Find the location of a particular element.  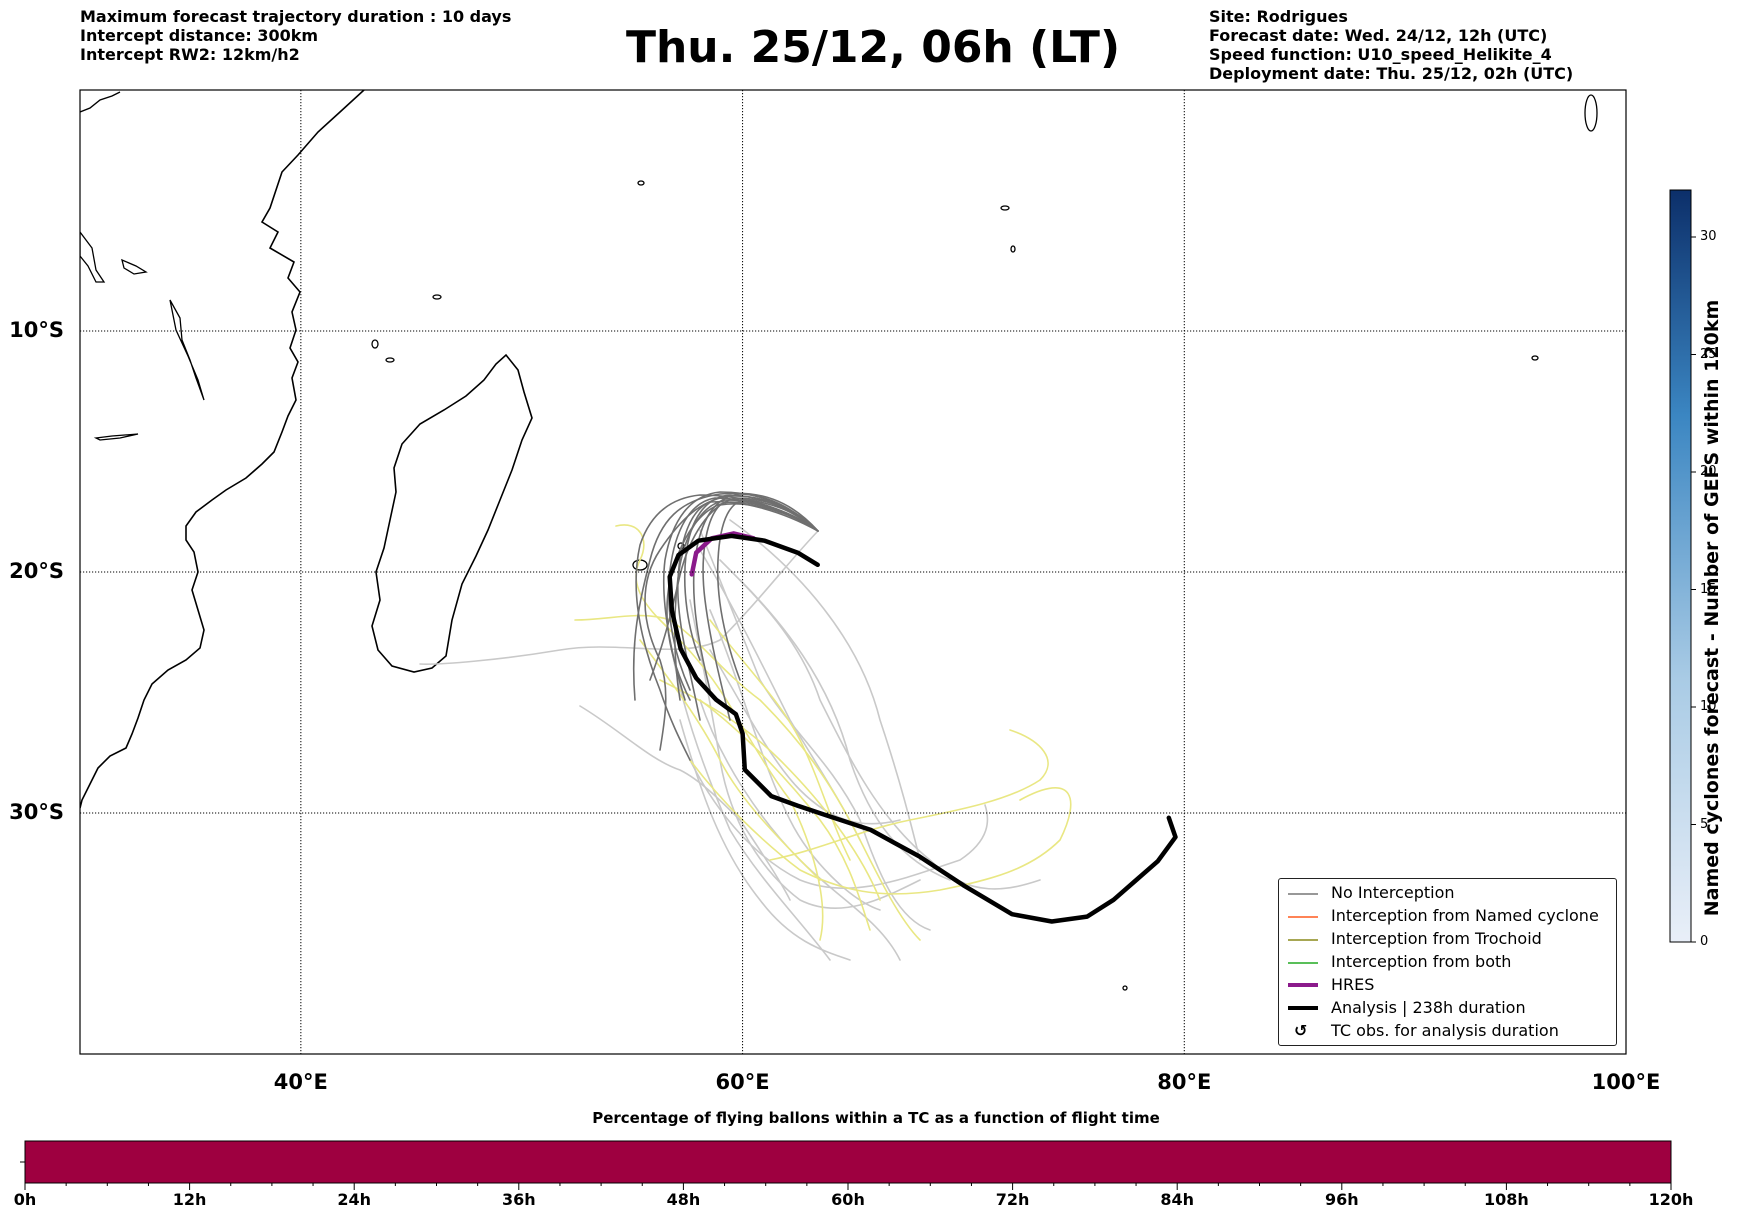

latitude-label: 10°S is located at coordinates (36, 330).